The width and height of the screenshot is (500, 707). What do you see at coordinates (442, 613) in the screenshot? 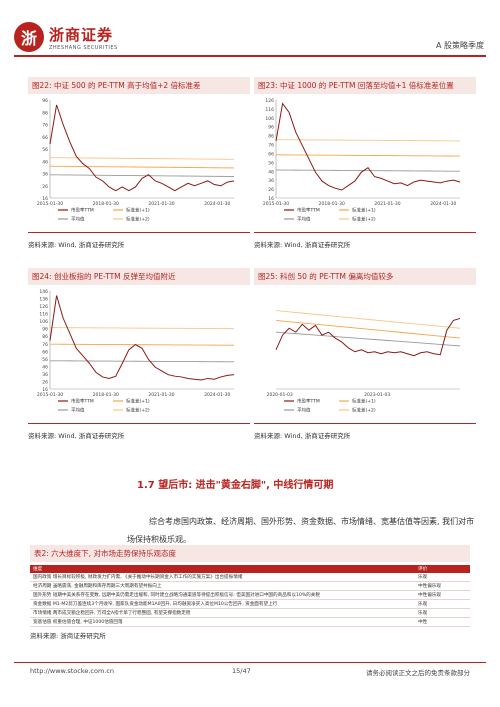
I see `table-cell: 乐观` at bounding box center [442, 613].